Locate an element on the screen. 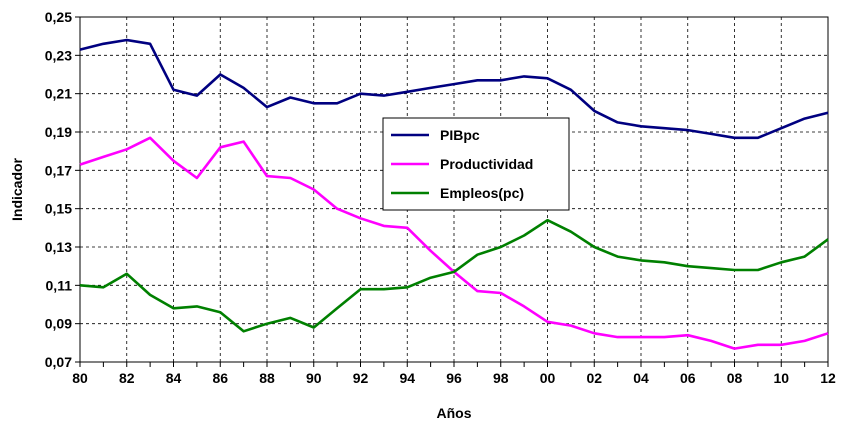 This screenshot has height=423, width=841. y-tick-label: 0,21 is located at coordinates (58, 94).